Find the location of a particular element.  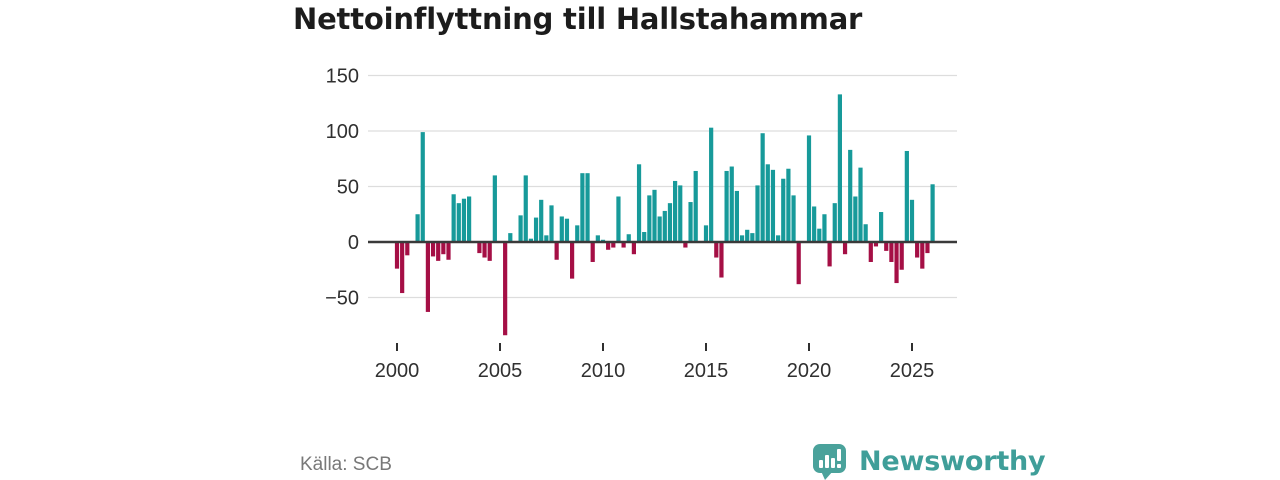

newsworthy-wordmark: Newsworthy is located at coordinates (952, 461).